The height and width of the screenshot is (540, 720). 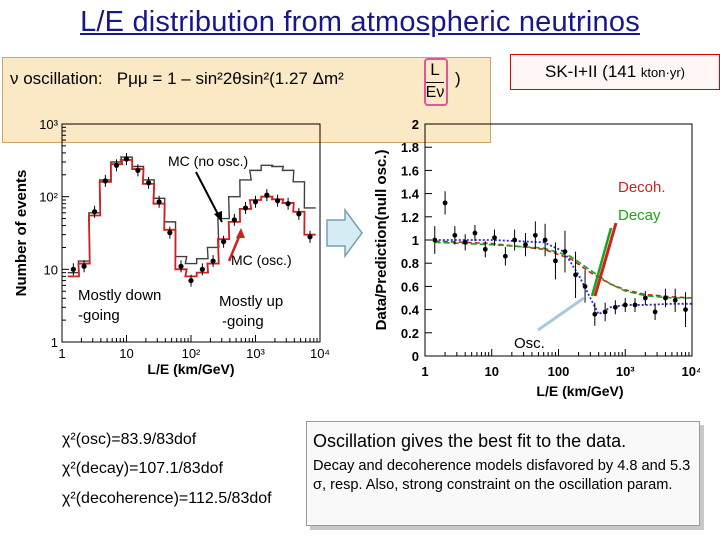 I want to click on annotation-decay: Decay, so click(x=639, y=215).